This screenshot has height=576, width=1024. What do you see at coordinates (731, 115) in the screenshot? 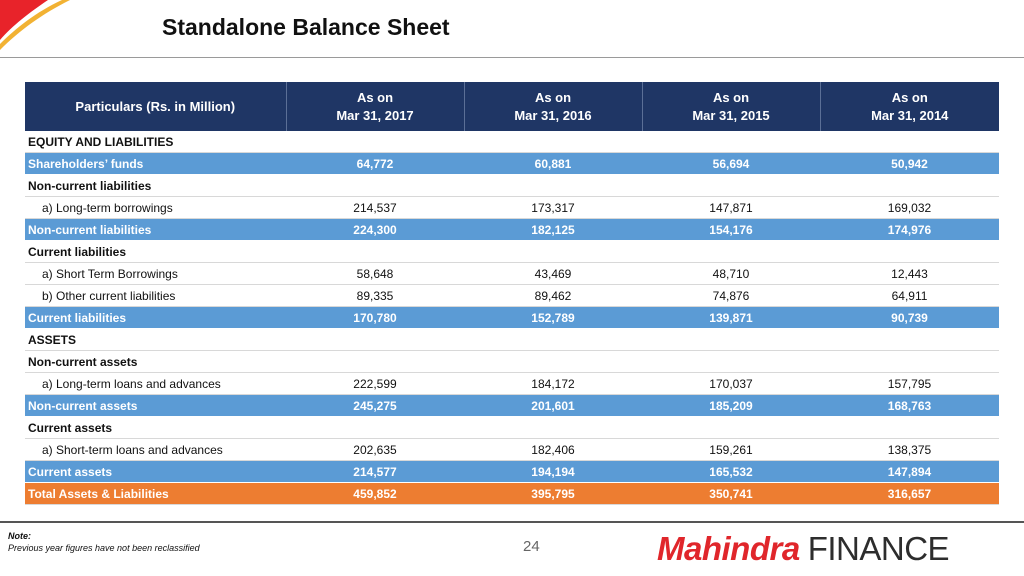
I see `column-header-line2: Mar 31, 2015` at bounding box center [731, 115].